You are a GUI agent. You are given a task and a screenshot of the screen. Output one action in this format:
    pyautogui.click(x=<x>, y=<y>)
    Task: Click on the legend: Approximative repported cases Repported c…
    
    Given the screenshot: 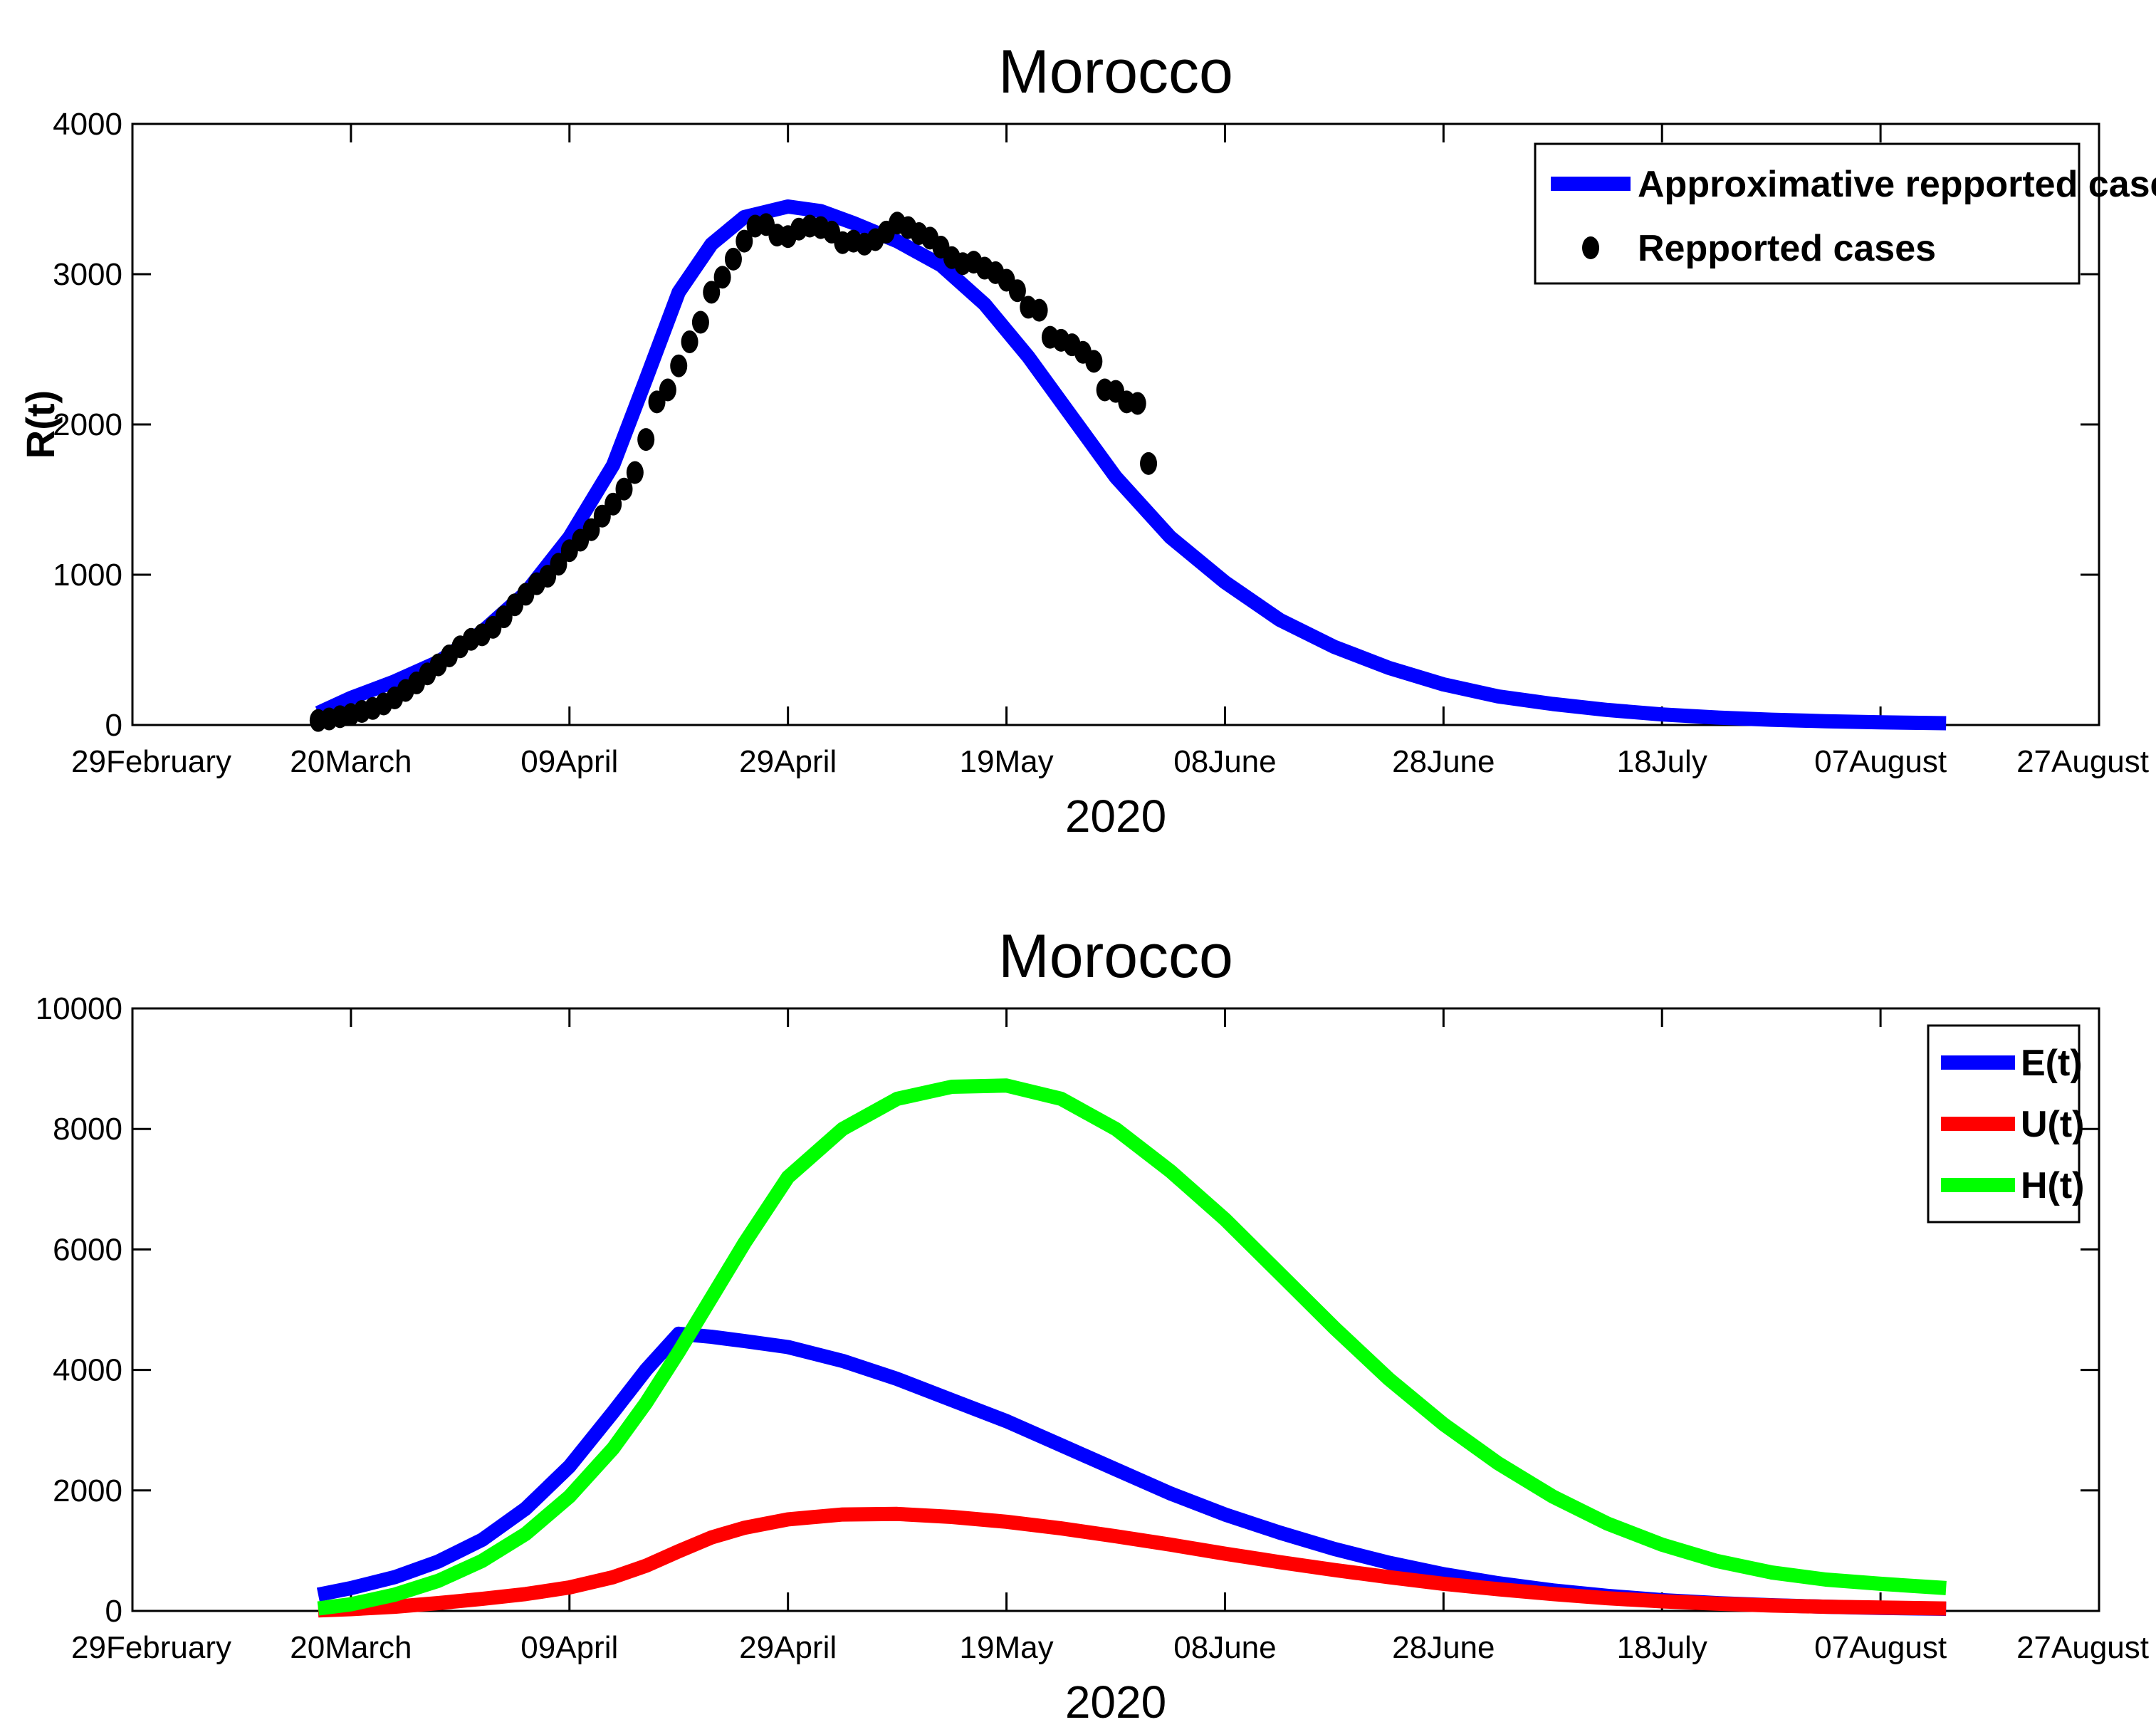 What is the action you would take?
    pyautogui.click(x=1845, y=213)
    